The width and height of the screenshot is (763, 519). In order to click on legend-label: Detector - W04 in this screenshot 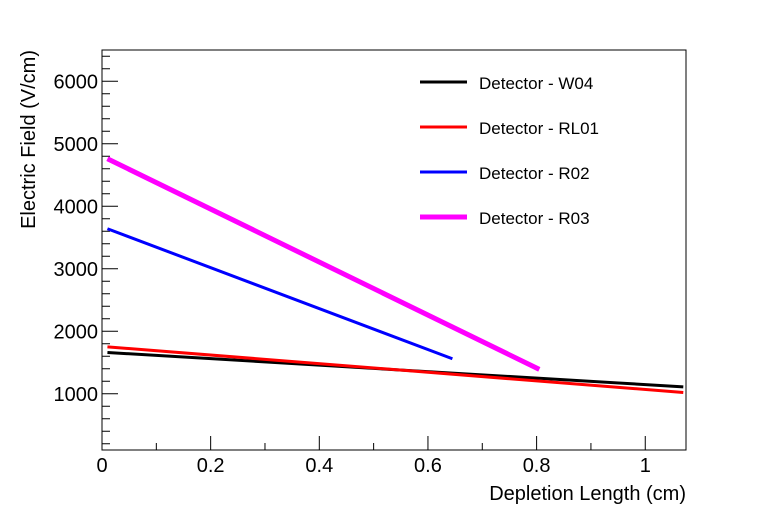, I will do `click(536, 83)`.